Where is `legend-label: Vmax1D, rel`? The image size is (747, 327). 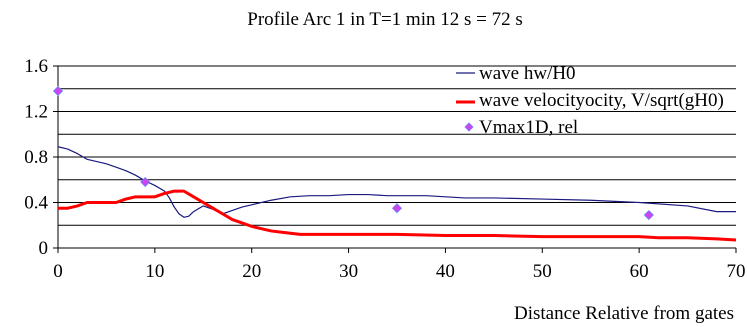 legend-label: Vmax1D, rel is located at coordinates (528, 127).